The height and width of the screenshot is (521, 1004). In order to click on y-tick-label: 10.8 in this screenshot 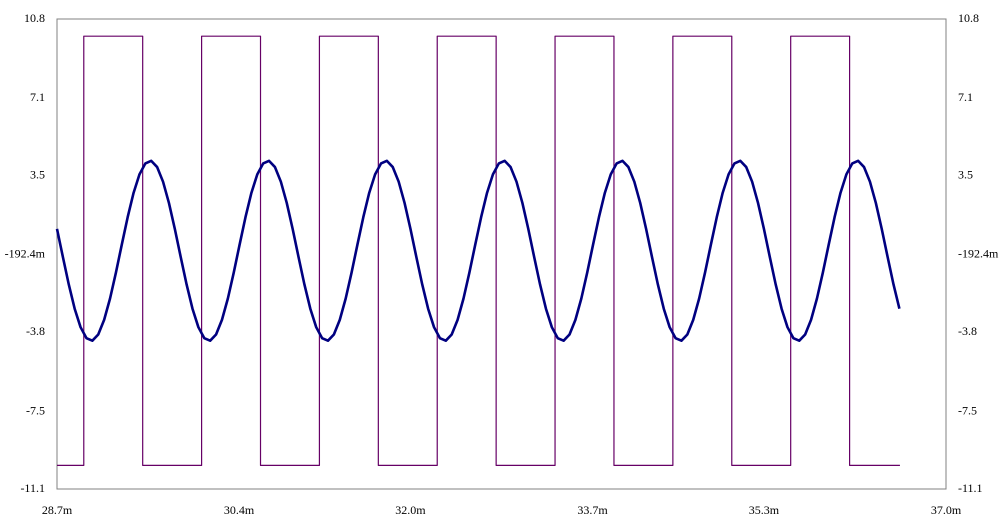, I will do `click(34, 18)`.